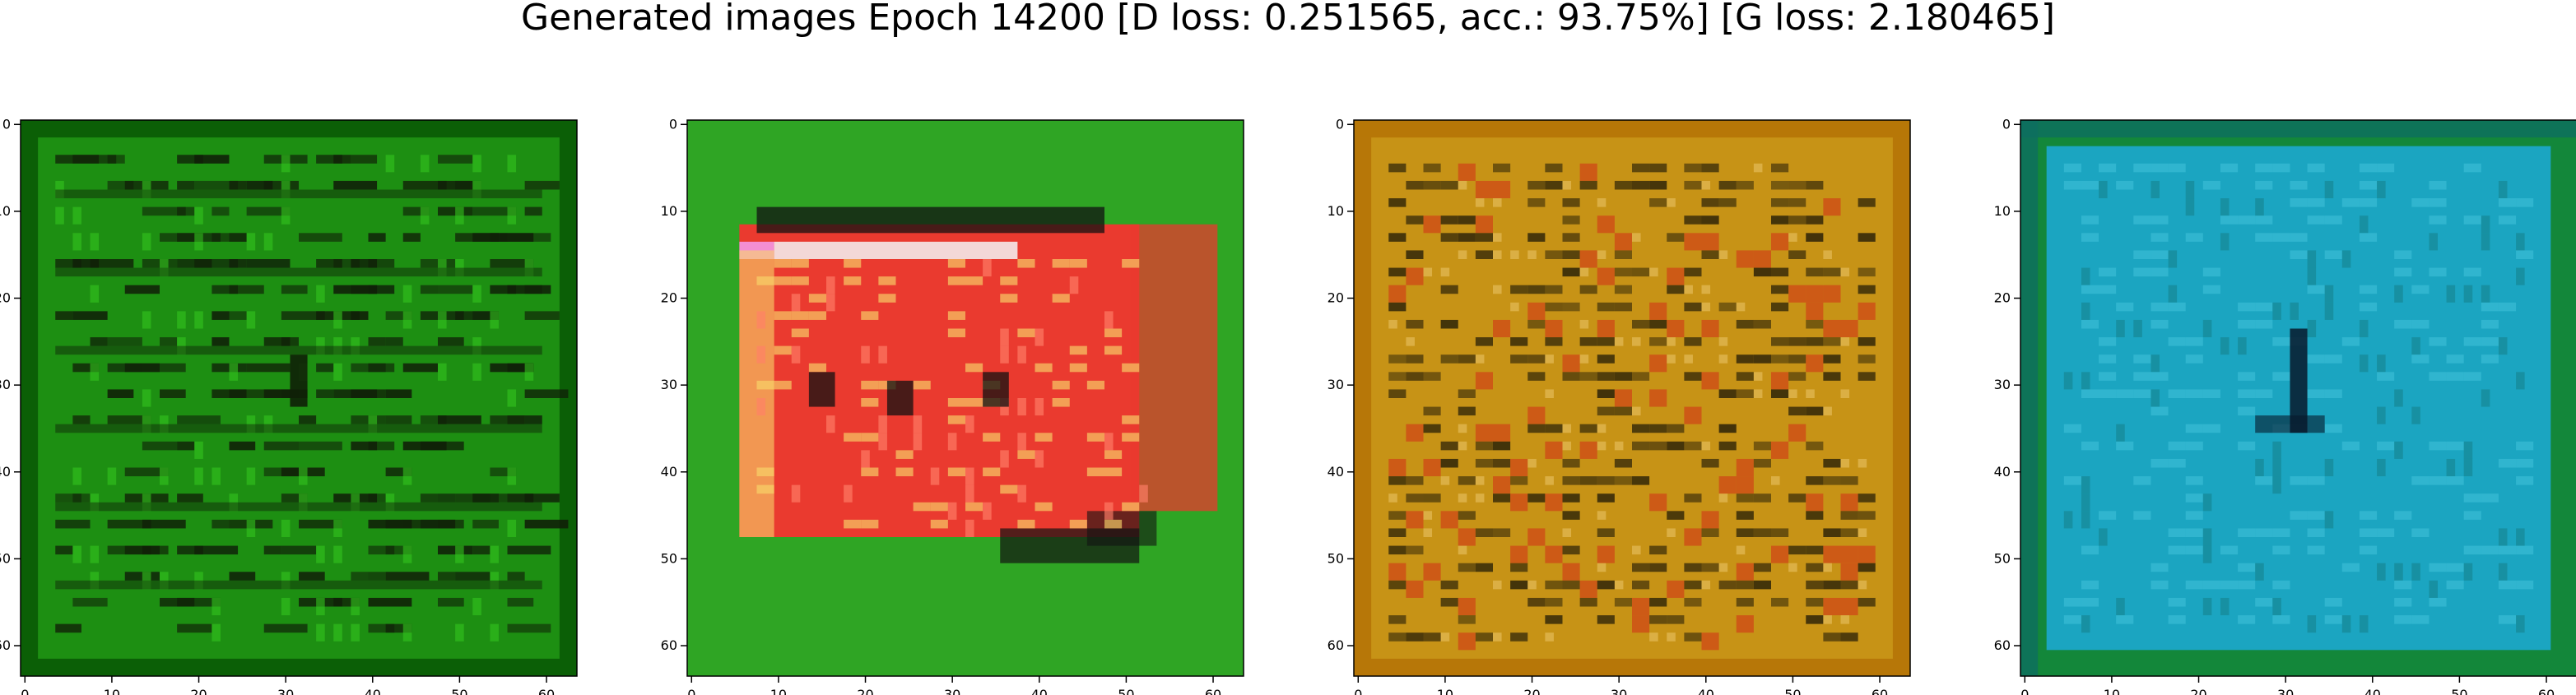 The height and width of the screenshot is (695, 2576). What do you see at coordinates (2198, 691) in the screenshot?
I see `x-tick-label-20: 20` at bounding box center [2198, 691].